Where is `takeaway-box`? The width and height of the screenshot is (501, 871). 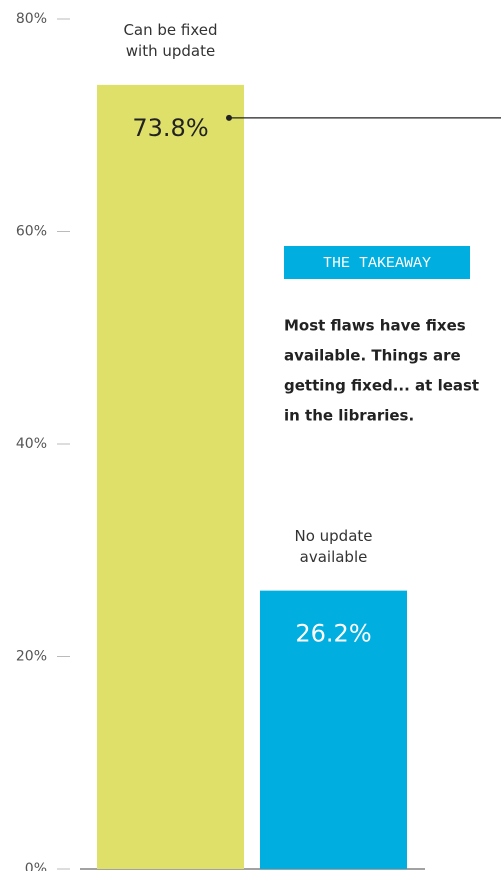 takeaway-box is located at coordinates (377, 262).